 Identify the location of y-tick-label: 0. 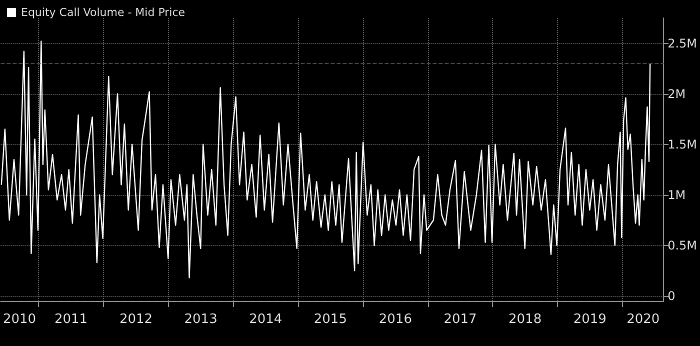
(672, 295).